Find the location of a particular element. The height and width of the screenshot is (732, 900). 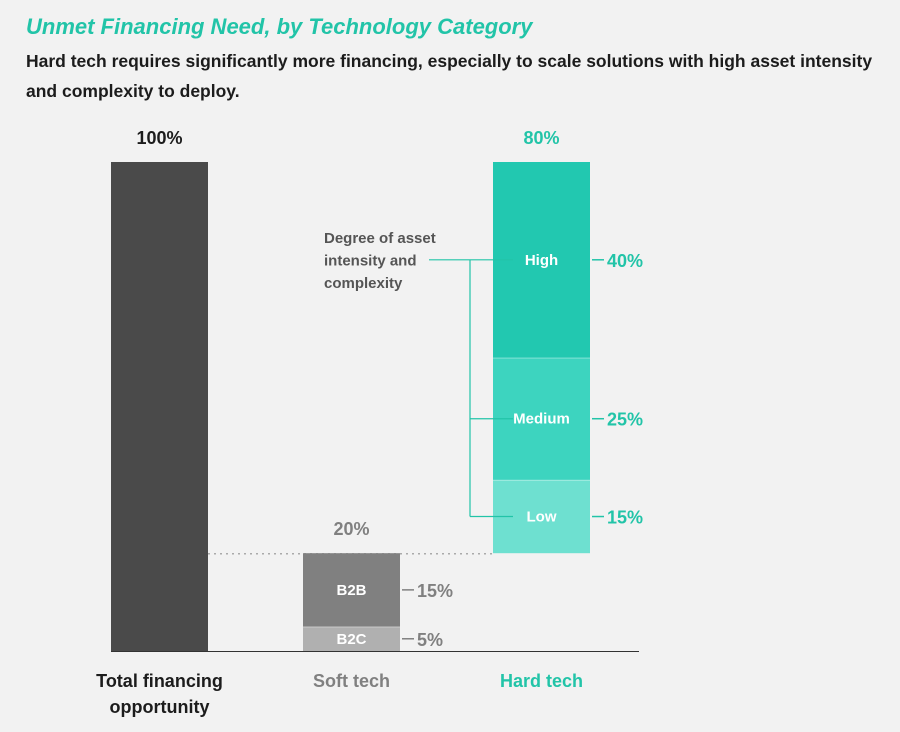

soft-b2b-label: B2B is located at coordinates (351, 590).